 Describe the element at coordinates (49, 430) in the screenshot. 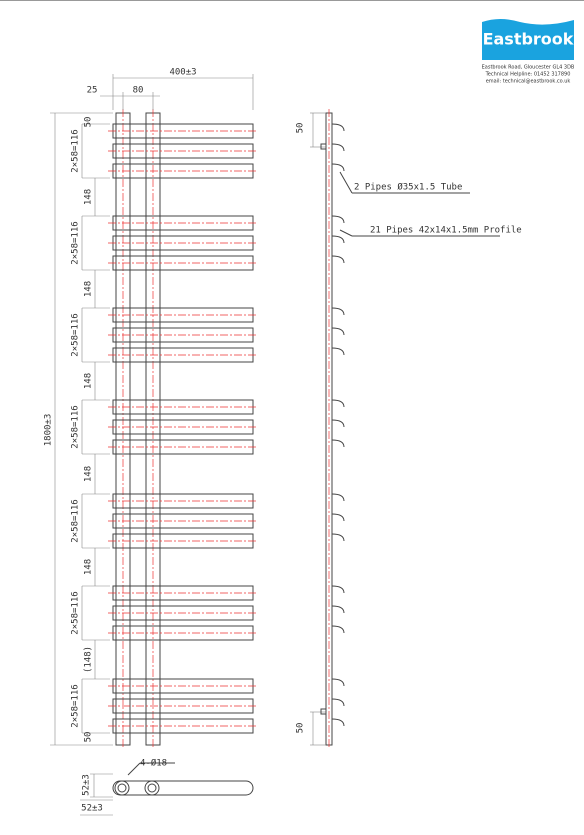

I see `overall-height-label: 1800±3` at that location.